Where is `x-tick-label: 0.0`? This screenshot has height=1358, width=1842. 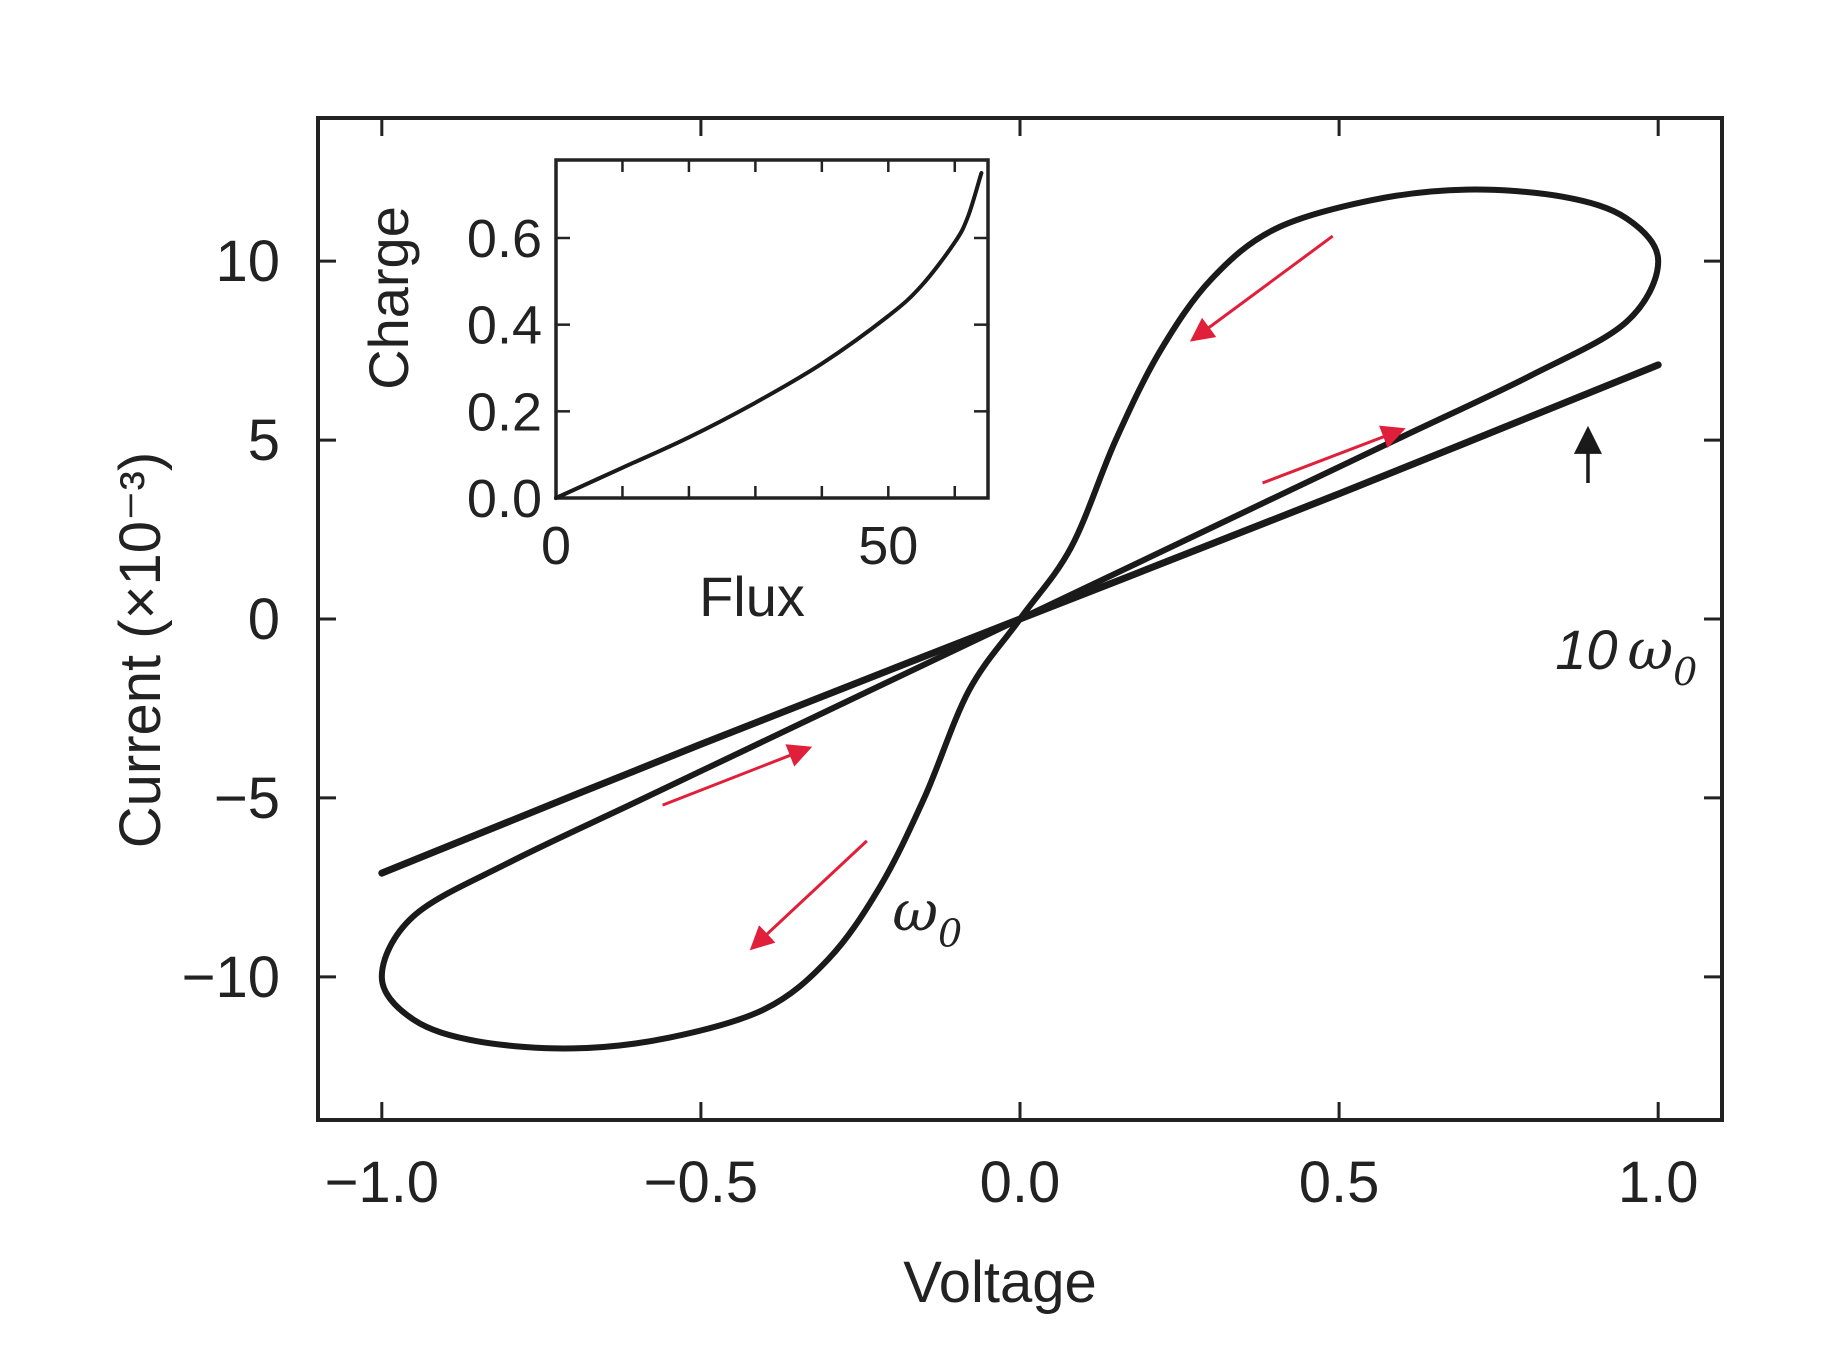
x-tick-label: 0.0 is located at coordinates (1020, 1182).